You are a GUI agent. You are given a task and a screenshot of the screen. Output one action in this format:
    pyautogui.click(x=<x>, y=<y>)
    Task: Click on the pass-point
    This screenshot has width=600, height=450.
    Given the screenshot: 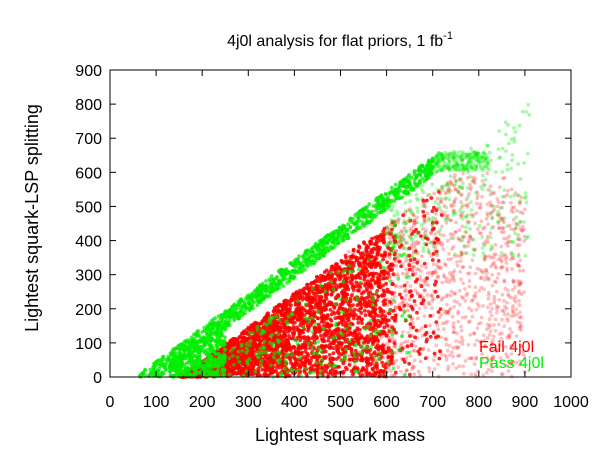 What is the action you would take?
    pyautogui.click(x=266, y=281)
    